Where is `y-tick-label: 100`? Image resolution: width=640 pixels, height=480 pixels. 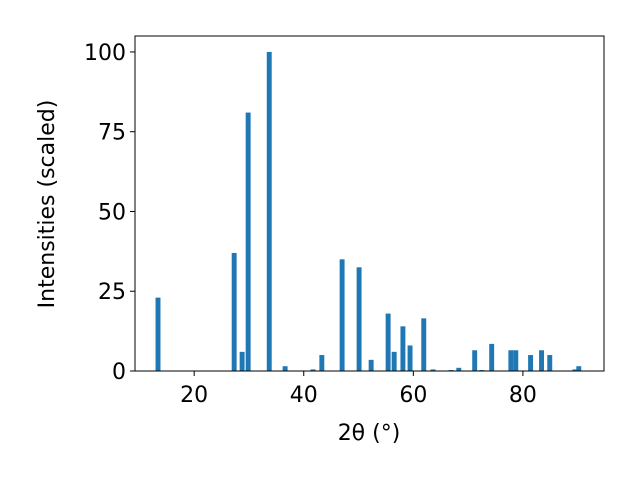 y-tick-label: 100 is located at coordinates (105, 53).